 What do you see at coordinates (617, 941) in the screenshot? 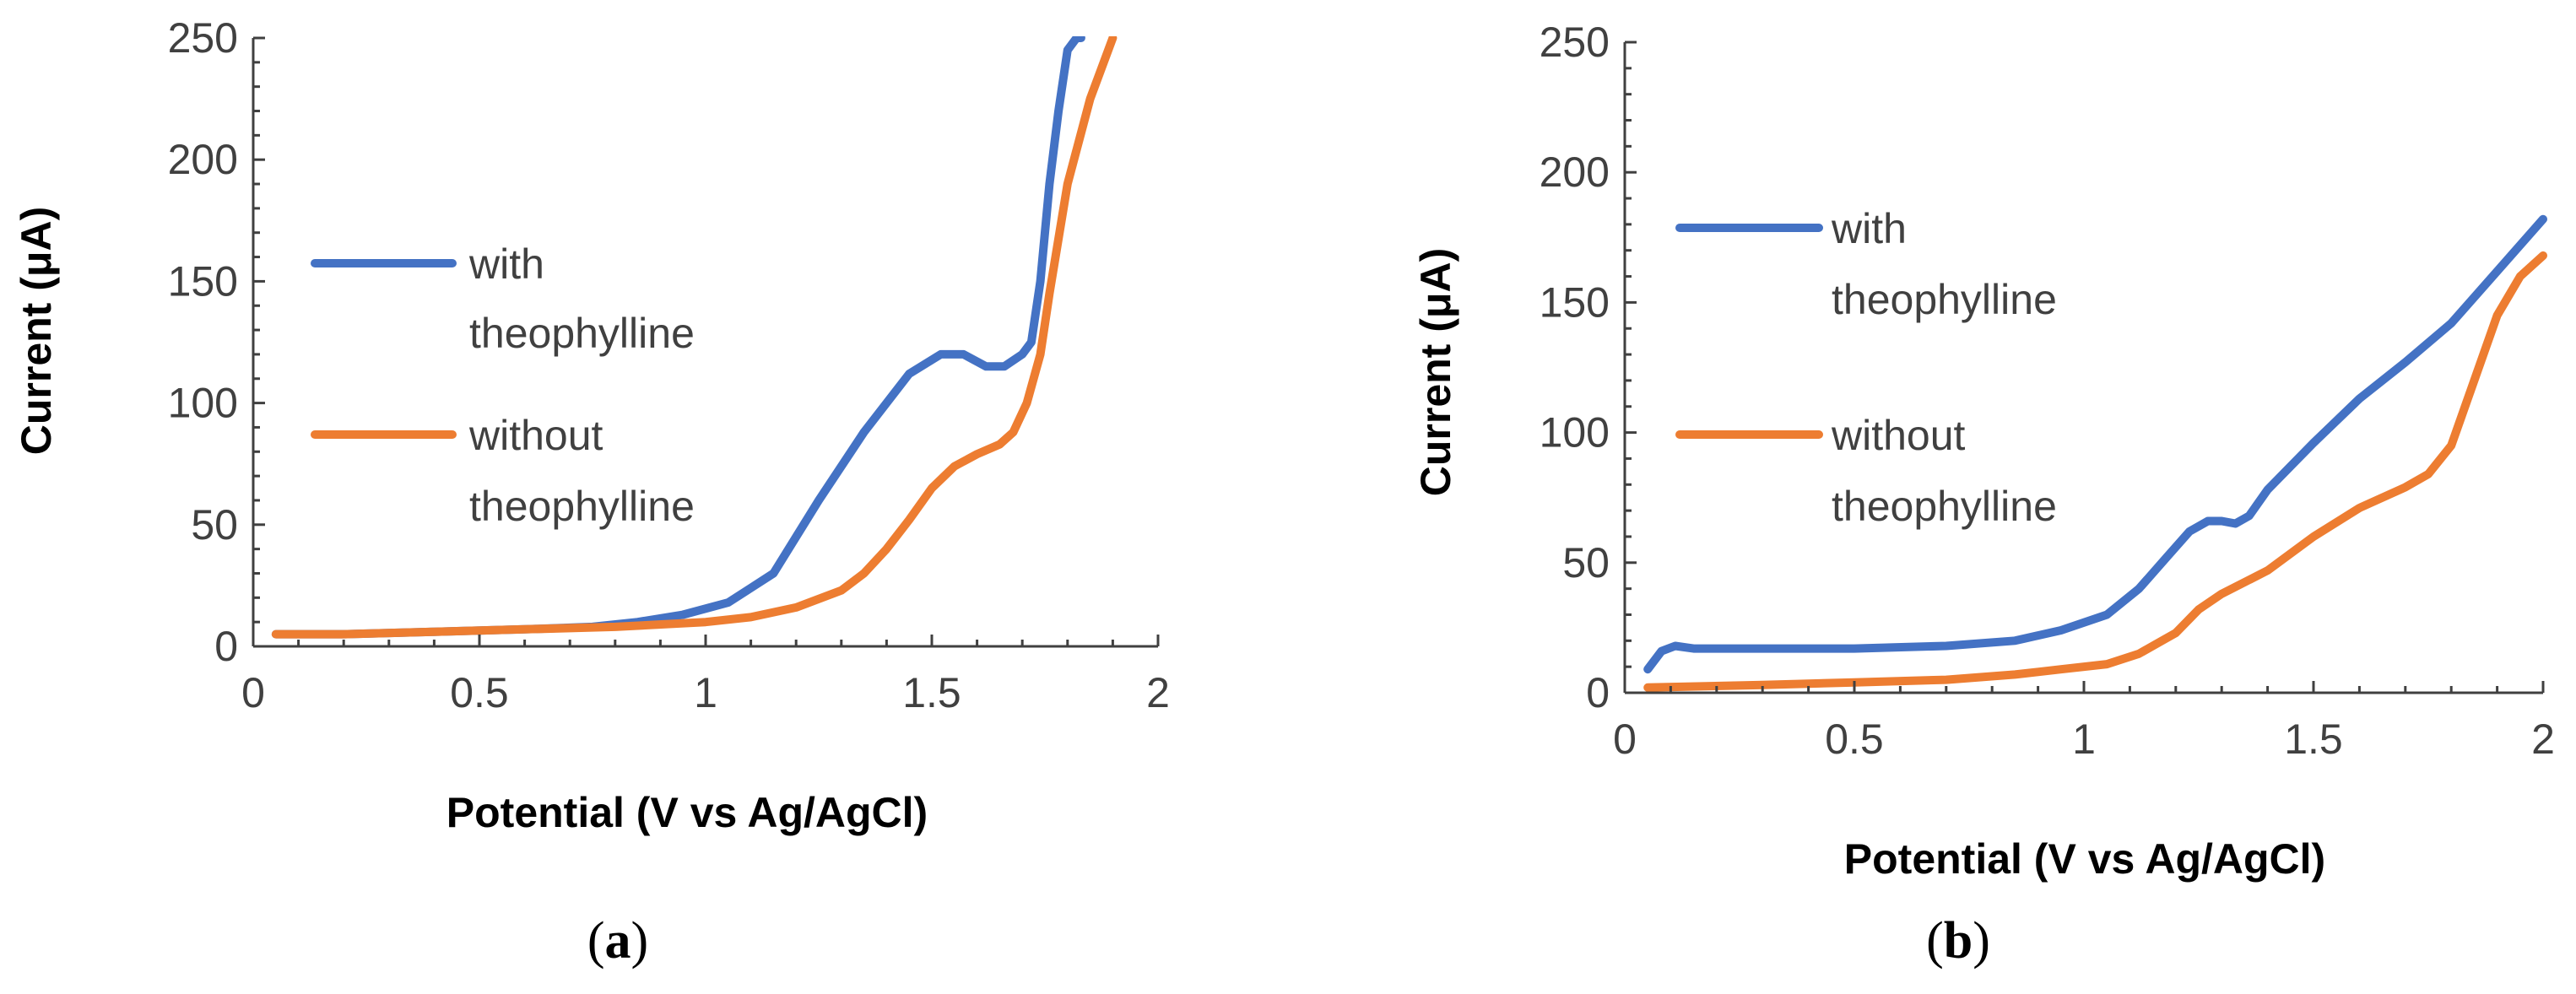
I see `panel-label: (a)` at bounding box center [617, 941].